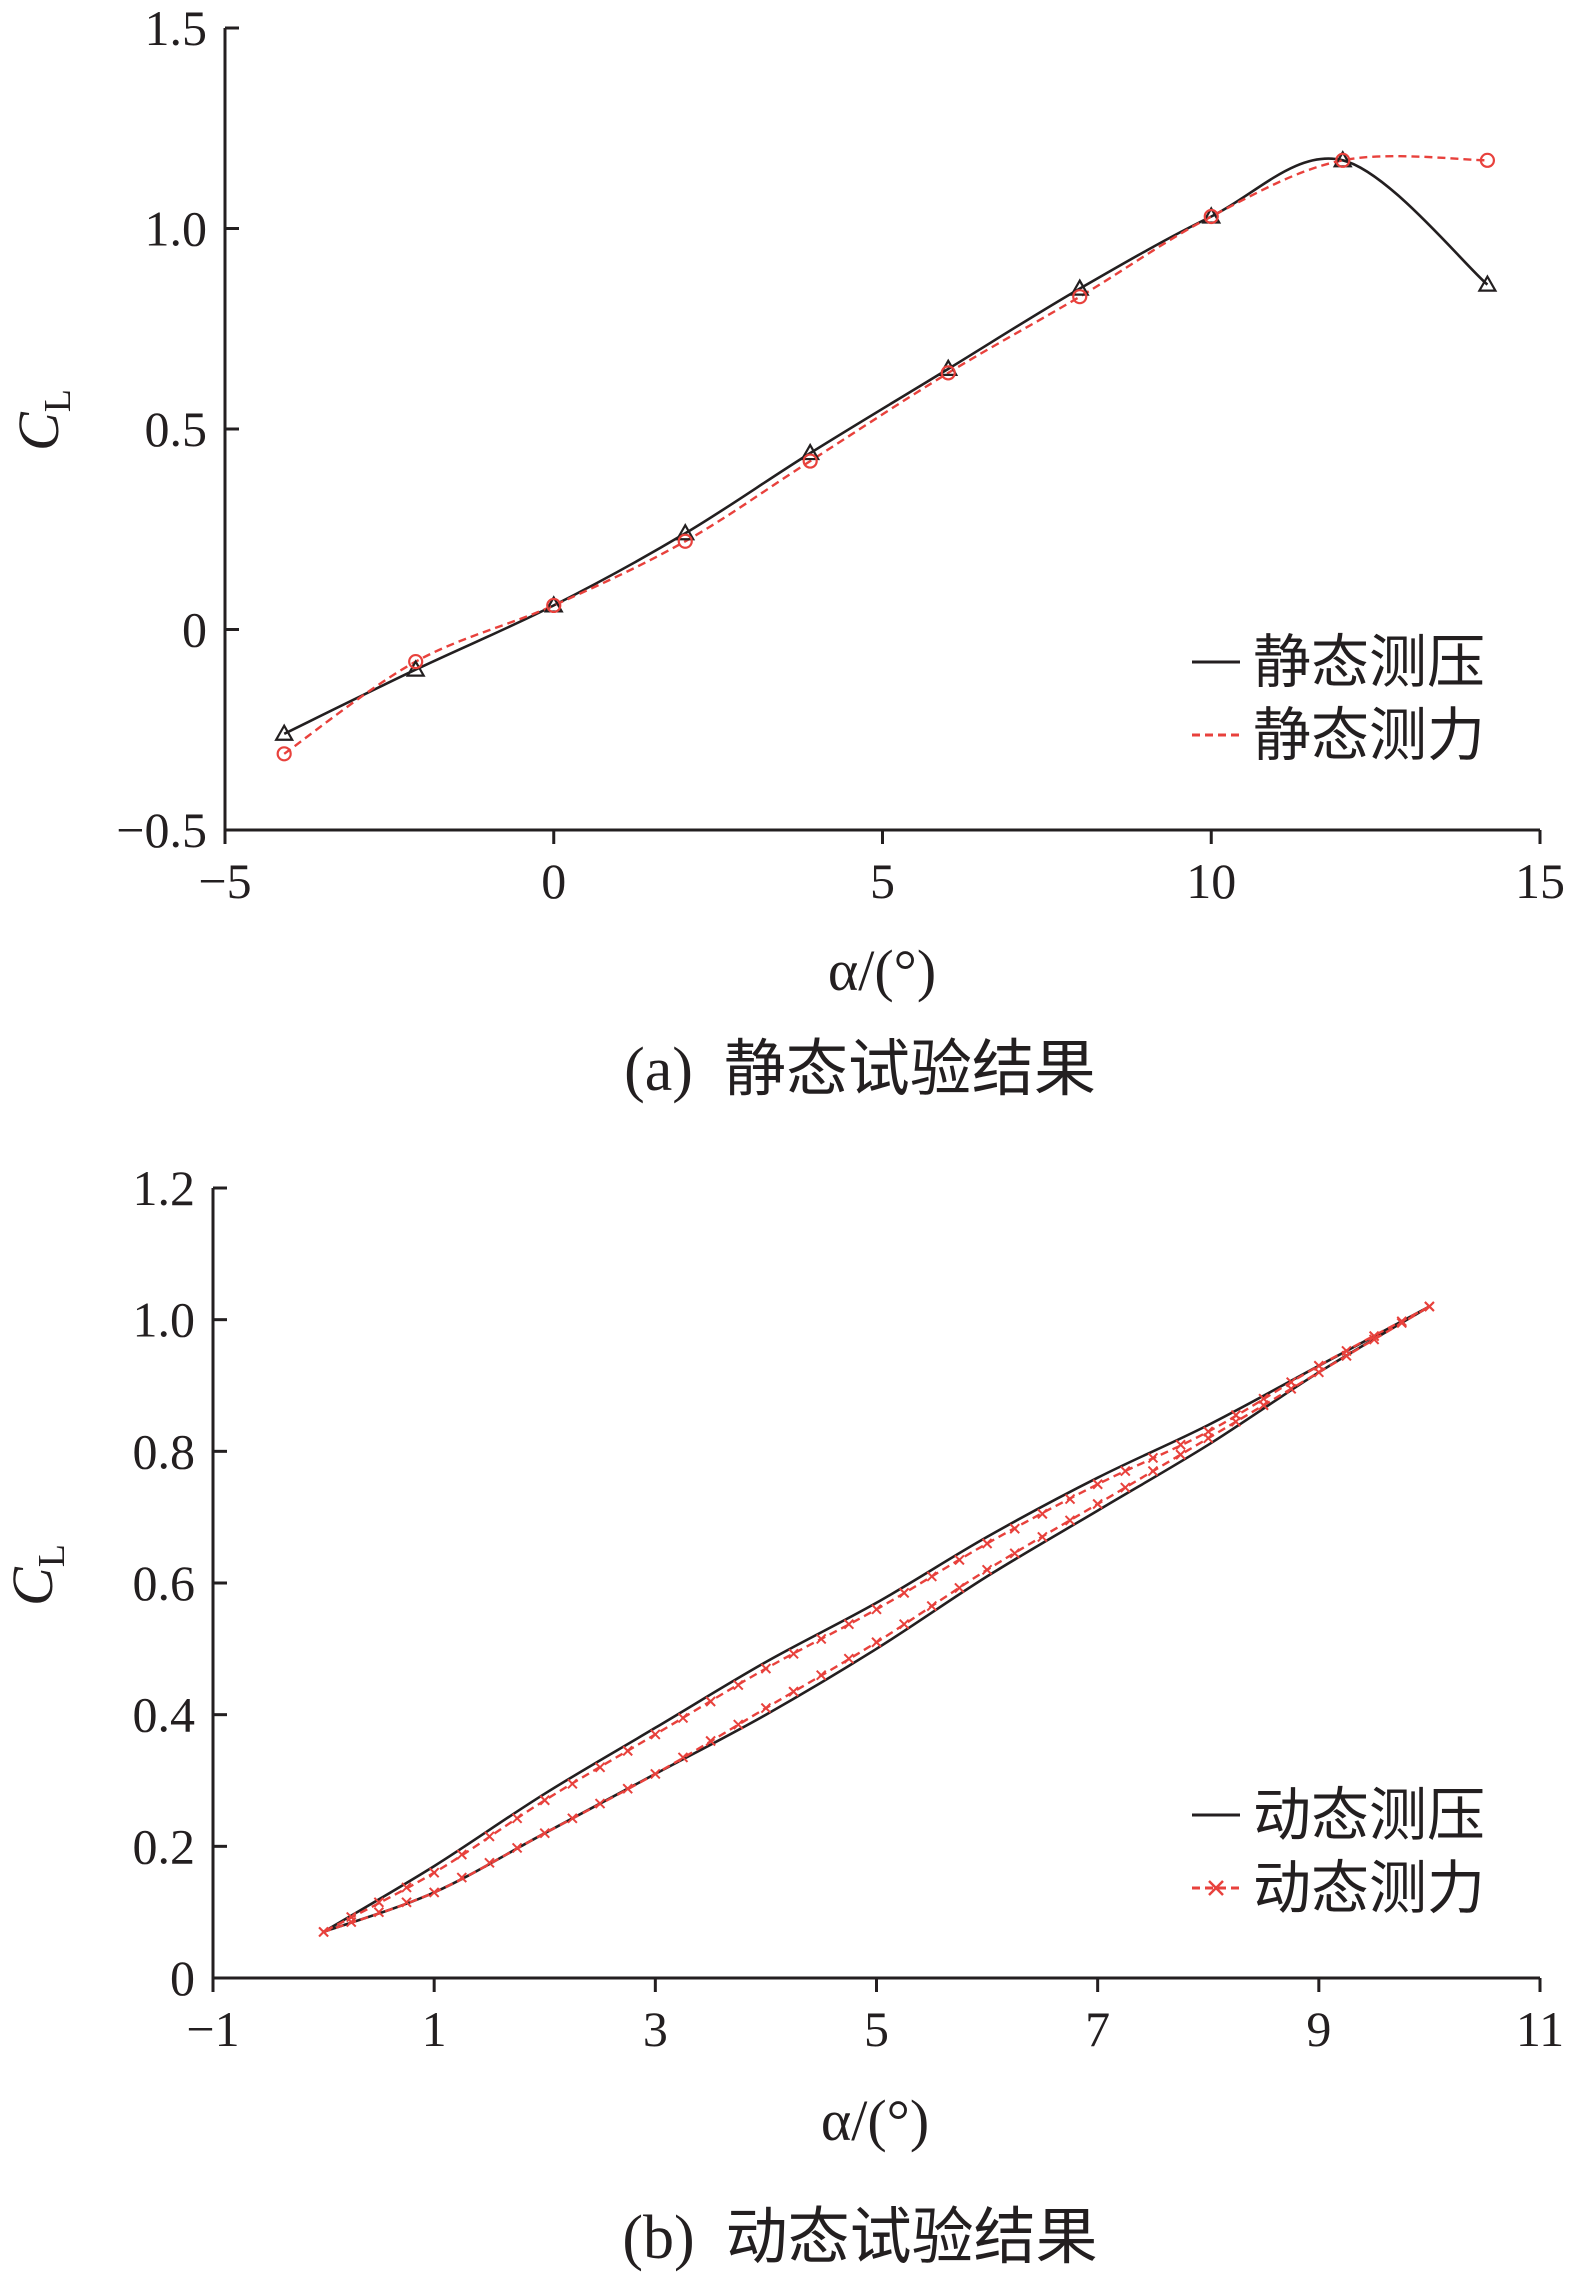 The image size is (1583, 2287). I want to click on y-tick-label: −0.5, so click(161, 830).